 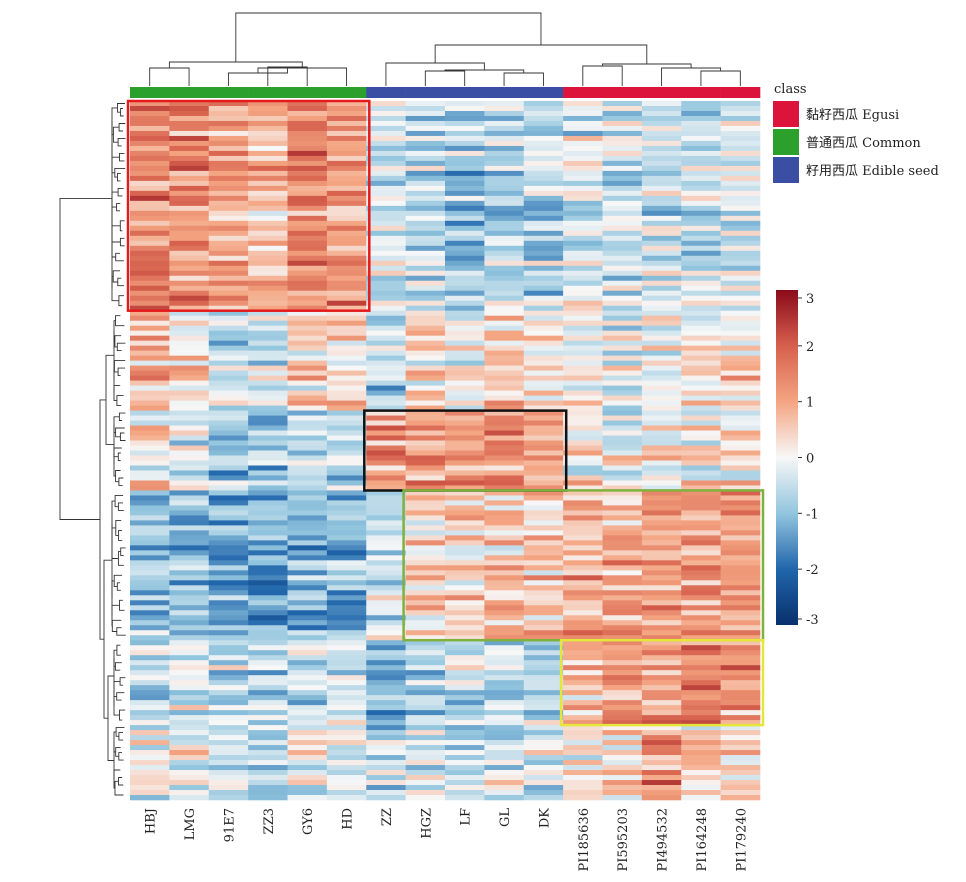 I want to click on class-bar-cell, so click(x=346, y=92).